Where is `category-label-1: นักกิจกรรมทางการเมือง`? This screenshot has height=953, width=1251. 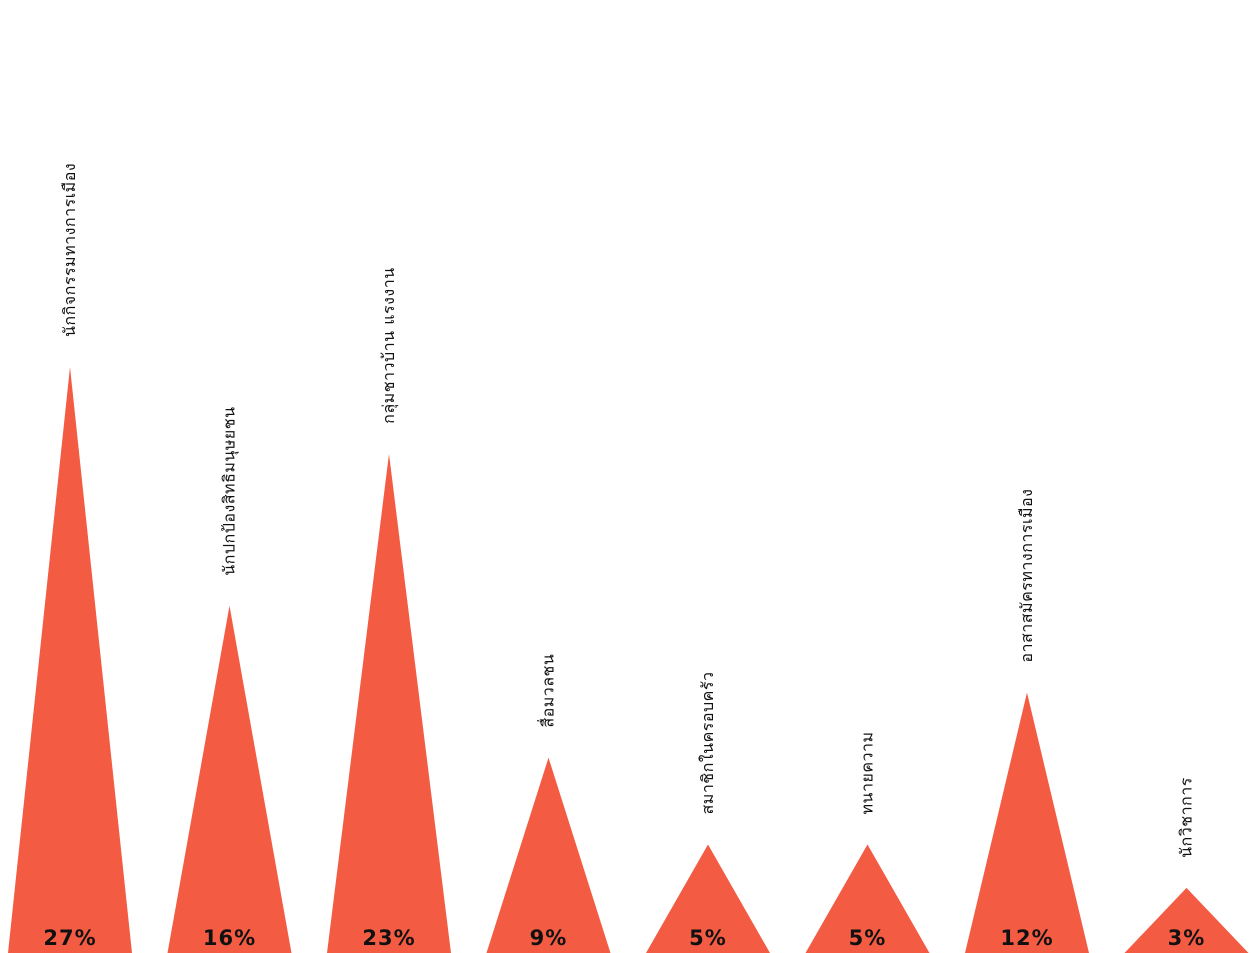
category-label-1: นักกิจกรรมทางการเมือง is located at coordinates (69, 250).